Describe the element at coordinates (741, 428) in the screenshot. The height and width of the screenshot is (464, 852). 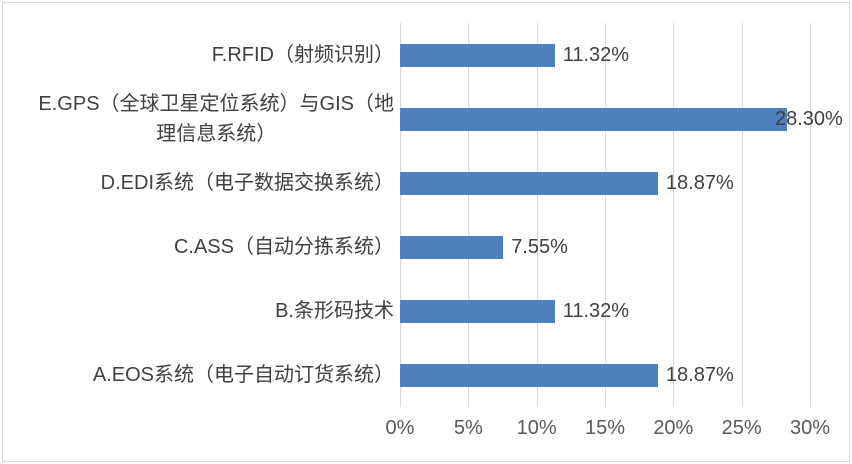
I see `x-tick-label: 25%` at that location.